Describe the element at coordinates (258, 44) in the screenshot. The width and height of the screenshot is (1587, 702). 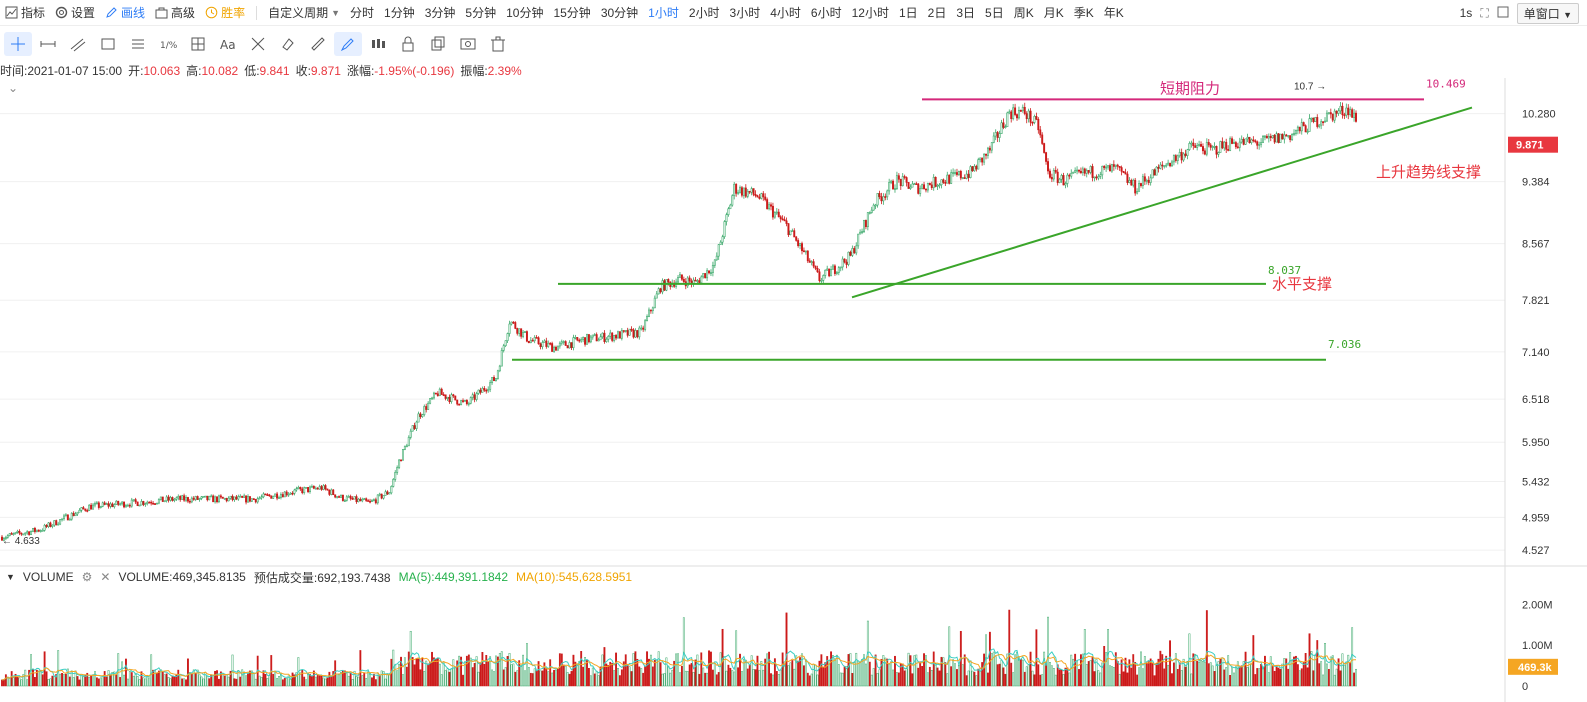
I see `pattern-tool` at that location.